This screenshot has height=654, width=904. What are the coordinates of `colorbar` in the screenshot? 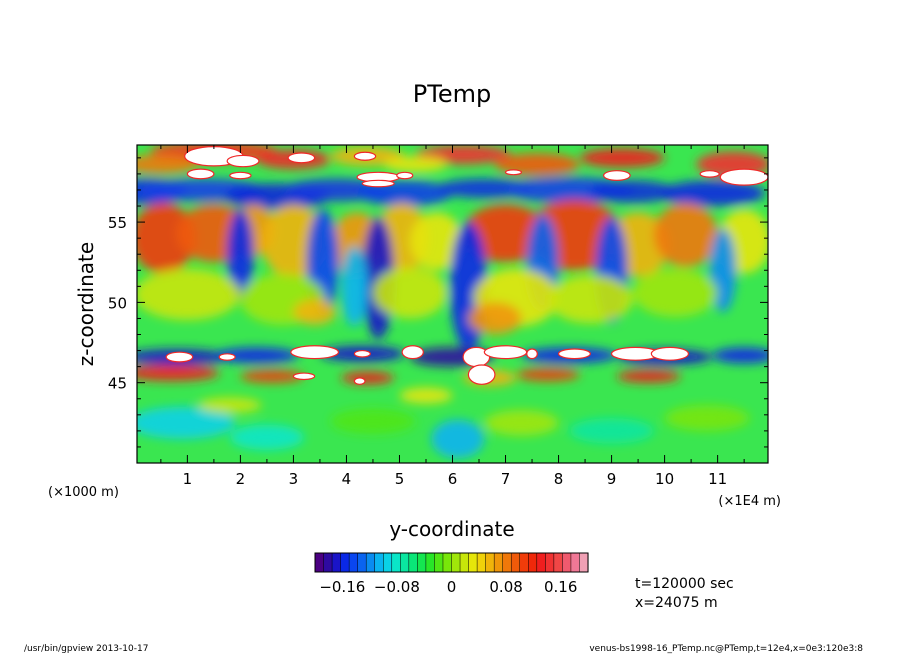 It's located at (451, 562).